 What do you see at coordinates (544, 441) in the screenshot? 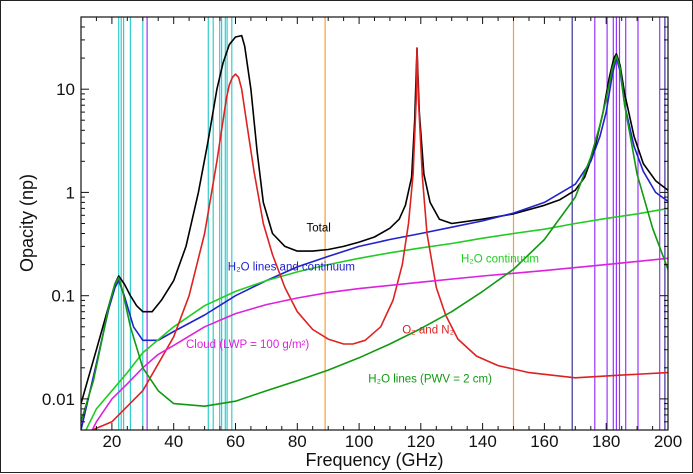
I see `x-tick-label-7: 160` at bounding box center [544, 441].